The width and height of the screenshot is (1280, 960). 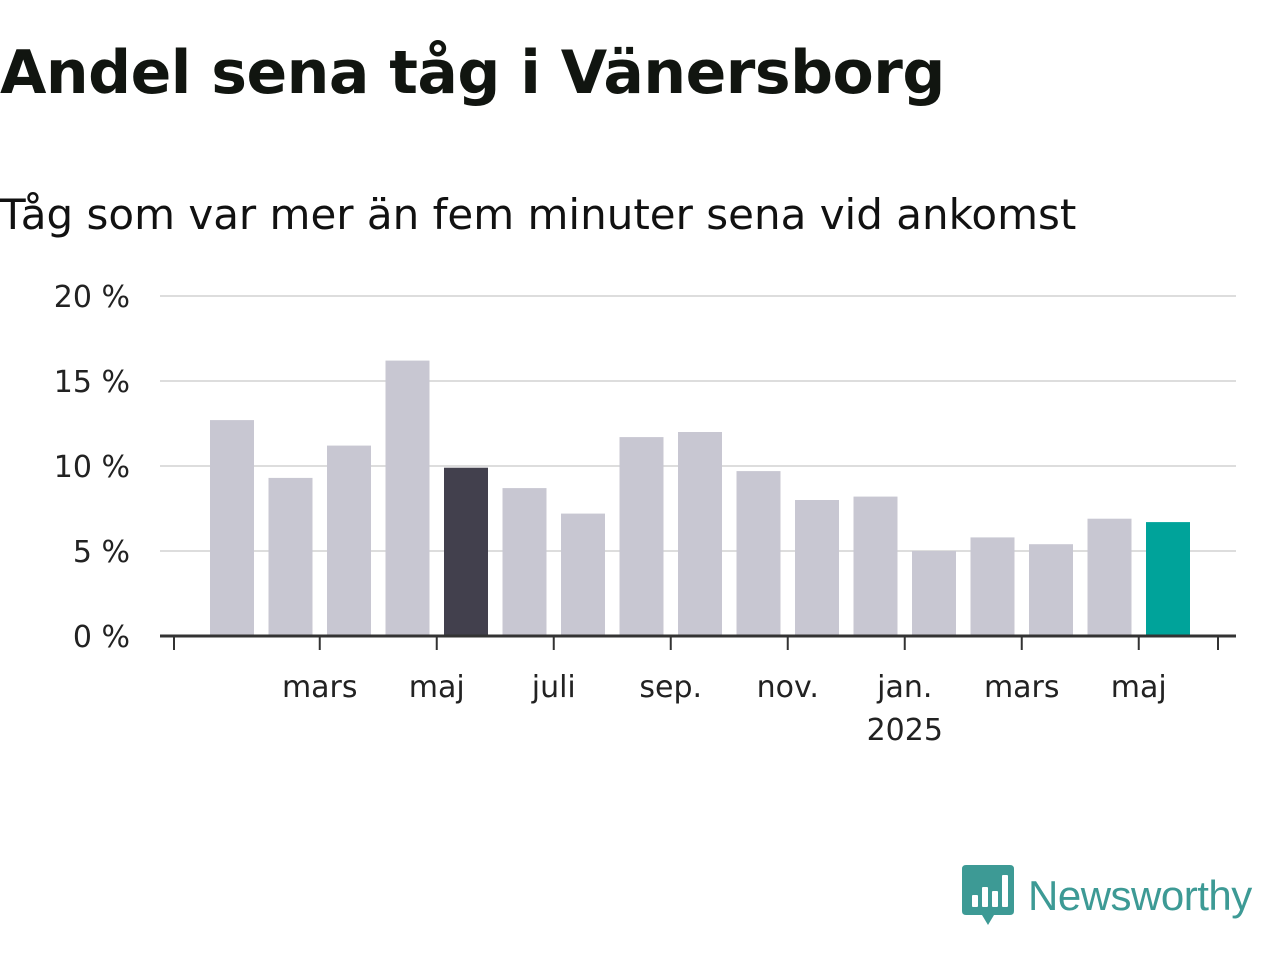 What do you see at coordinates (472, 73) in the screenshot?
I see `chart-title: Andel sena tåg i Vänersborg` at bounding box center [472, 73].